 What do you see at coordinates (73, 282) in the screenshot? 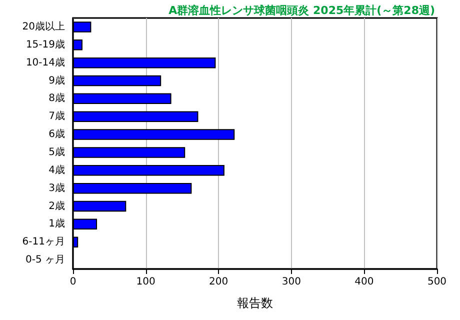
I see `x-tick-label: 0` at bounding box center [73, 282].